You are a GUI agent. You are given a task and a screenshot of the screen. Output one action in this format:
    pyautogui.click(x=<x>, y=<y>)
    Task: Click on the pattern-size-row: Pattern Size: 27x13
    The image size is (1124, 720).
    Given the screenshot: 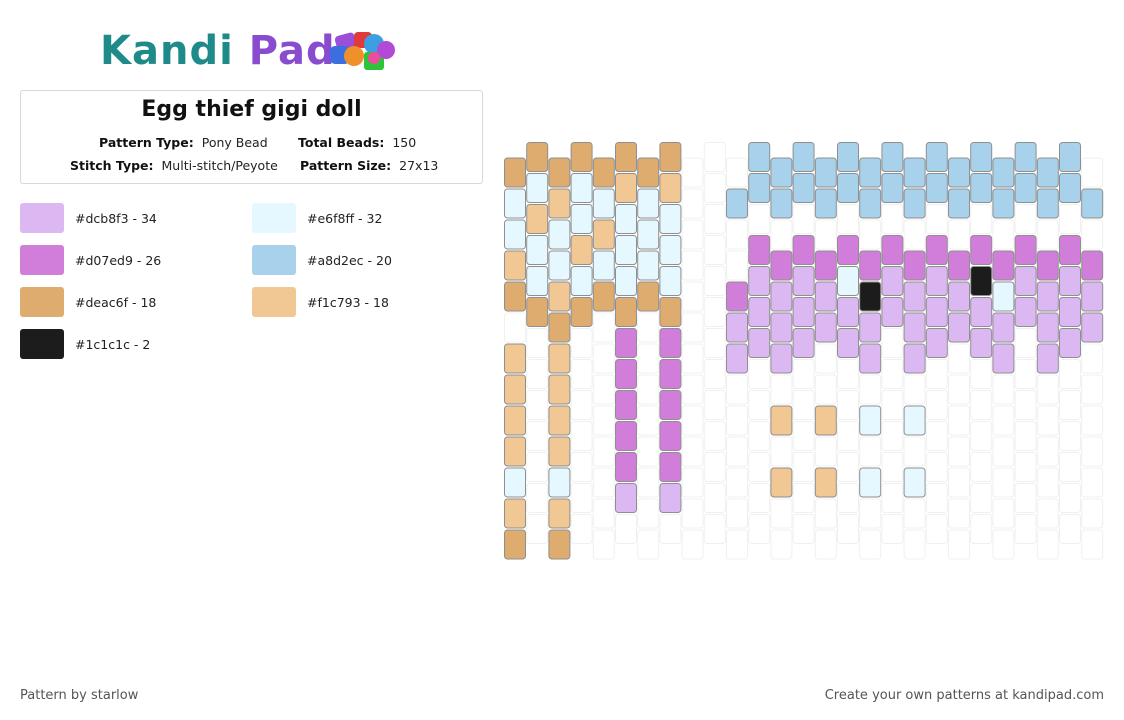 What is the action you would take?
    pyautogui.click(x=369, y=165)
    